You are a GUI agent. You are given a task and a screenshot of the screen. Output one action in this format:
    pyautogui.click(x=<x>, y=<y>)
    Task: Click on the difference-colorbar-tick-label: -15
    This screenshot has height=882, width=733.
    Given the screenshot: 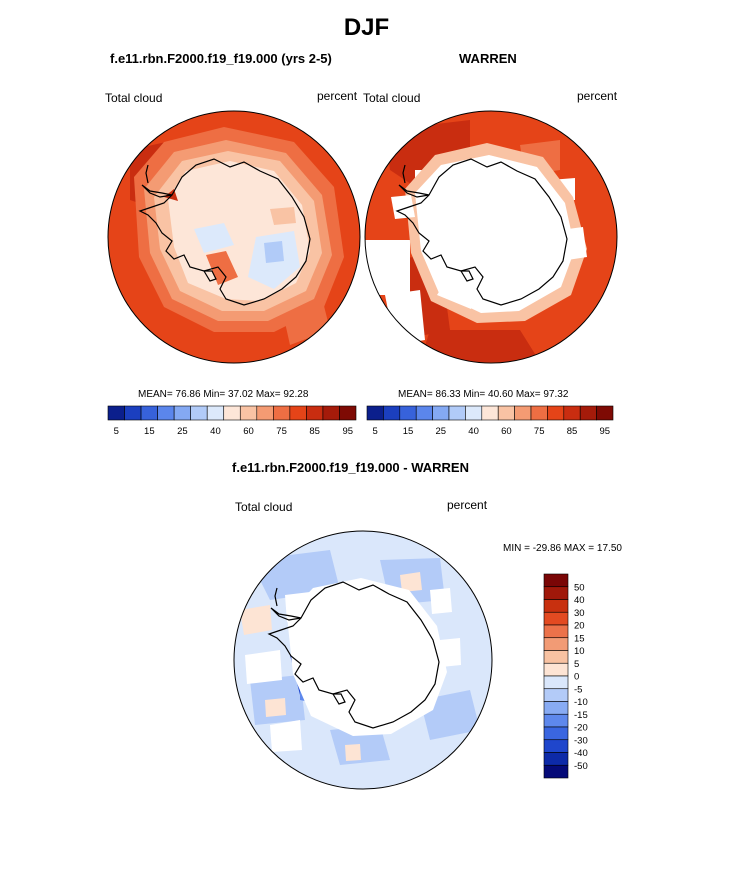 What is the action you would take?
    pyautogui.click(x=581, y=715)
    